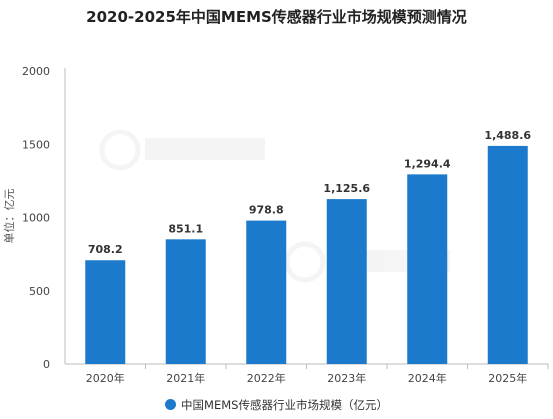  Describe the element at coordinates (105, 378) in the screenshot. I see `x-tick-label: 2020年` at that location.